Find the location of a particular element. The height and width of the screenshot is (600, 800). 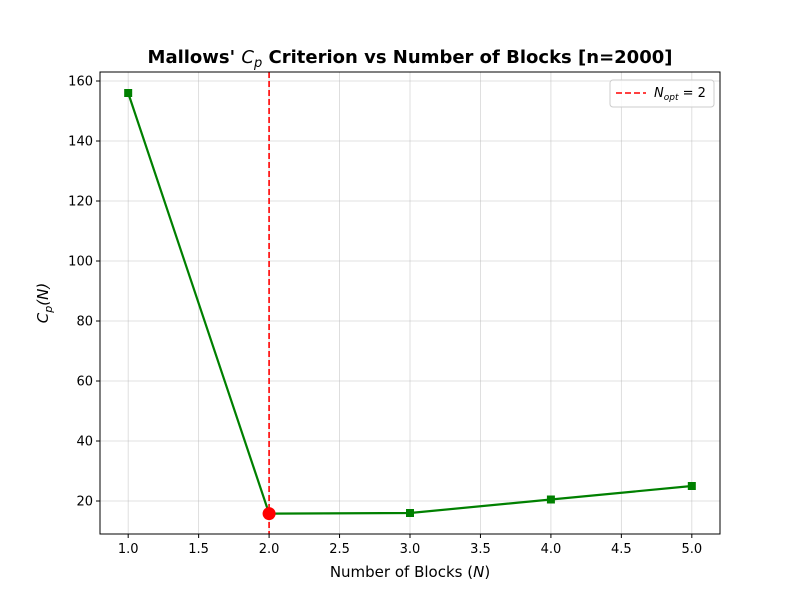

legend-box is located at coordinates (662, 93).